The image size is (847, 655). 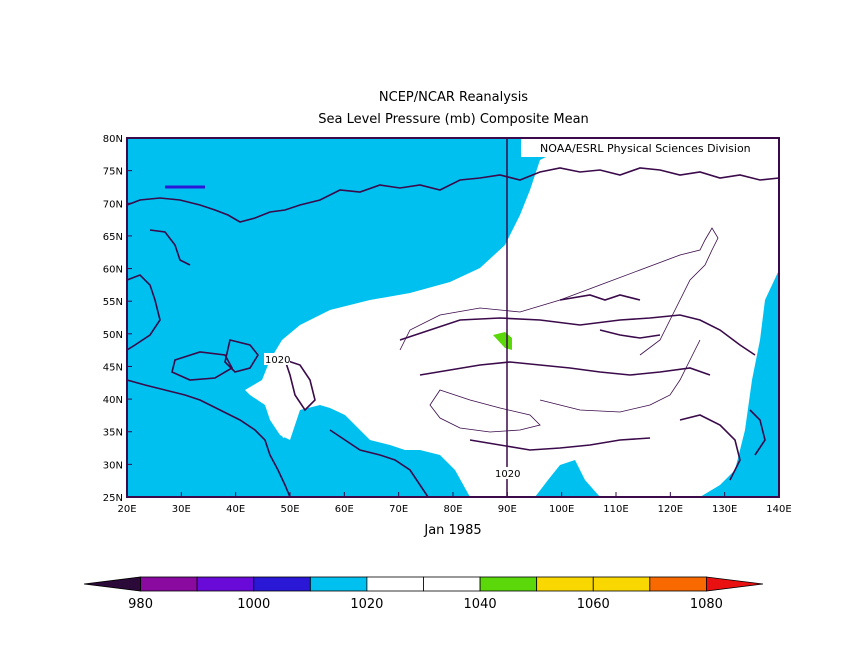 I want to click on lat-tick-label: 75N, so click(x=113, y=172).